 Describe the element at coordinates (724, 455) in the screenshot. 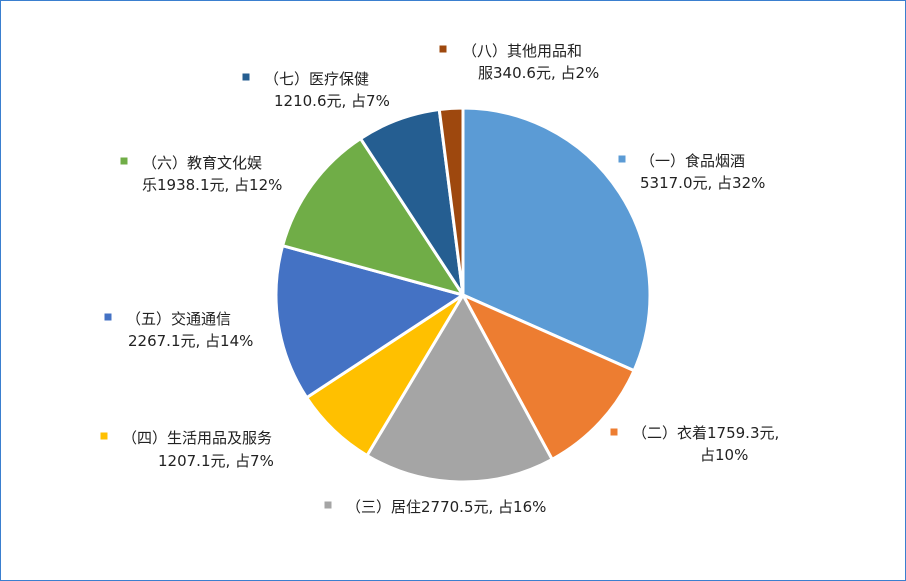

I see `slice-label-2-line-2: 占10%` at that location.